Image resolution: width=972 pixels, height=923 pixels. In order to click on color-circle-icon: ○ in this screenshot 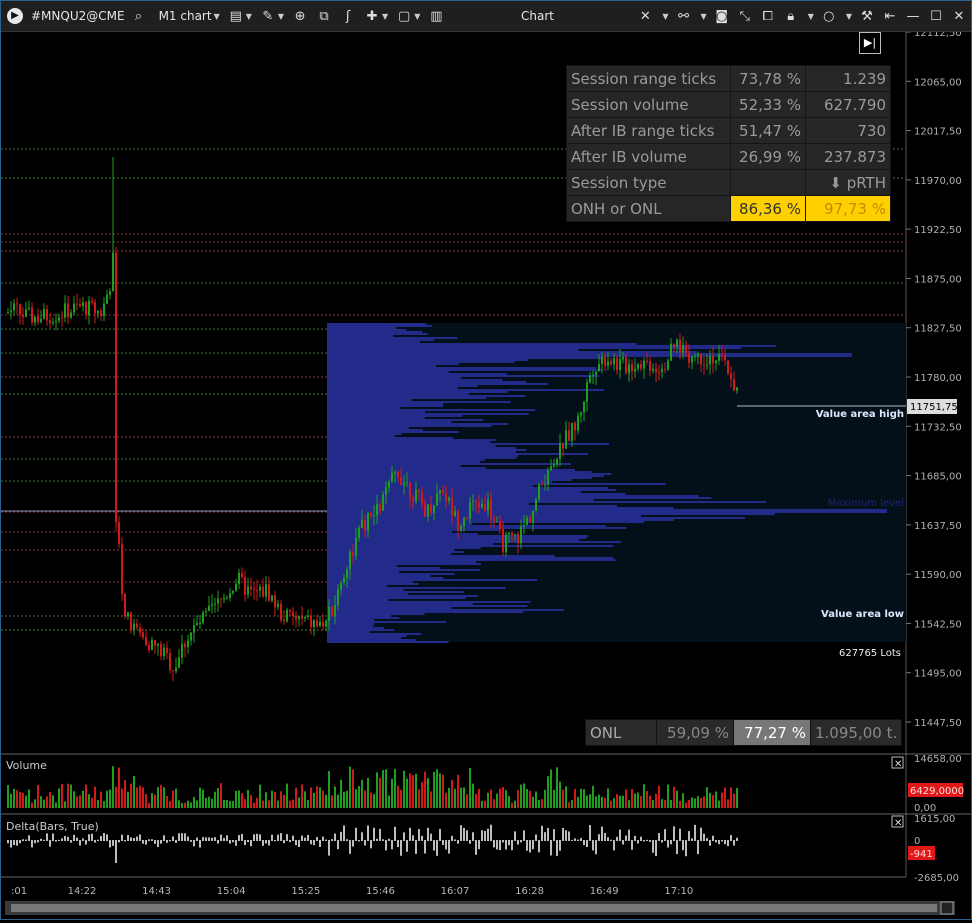, I will do `click(829, 16)`.